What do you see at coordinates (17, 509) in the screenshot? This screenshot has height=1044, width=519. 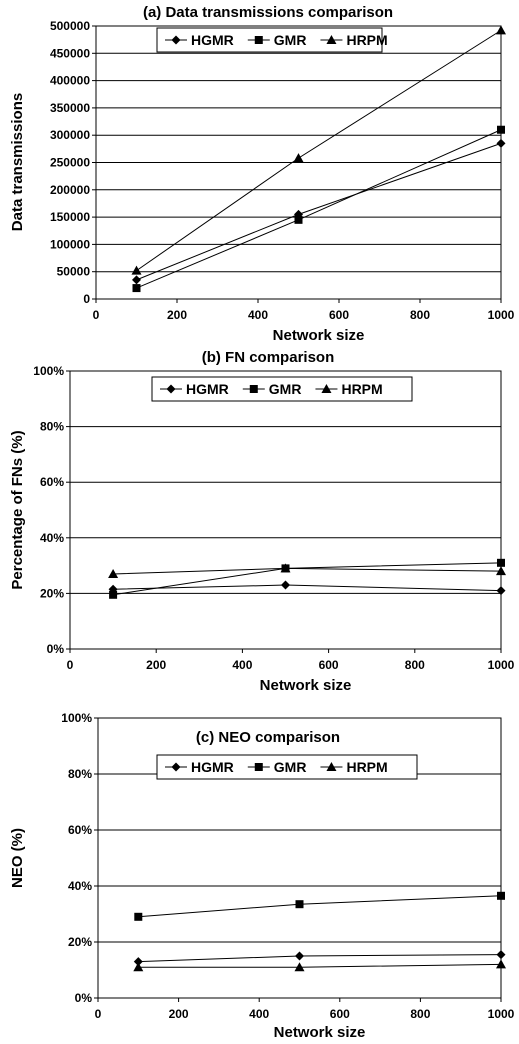 I see `y-axis-label: Percentage of FNs (%)` at bounding box center [17, 509].